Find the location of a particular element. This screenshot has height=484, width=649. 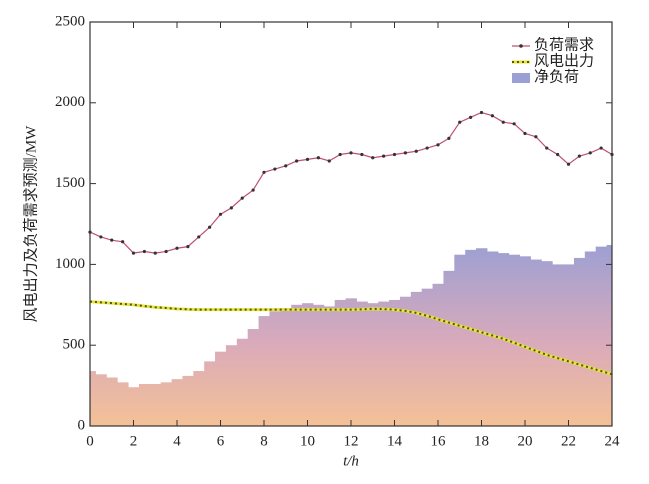

x-tick-label: 12 is located at coordinates (351, 441).